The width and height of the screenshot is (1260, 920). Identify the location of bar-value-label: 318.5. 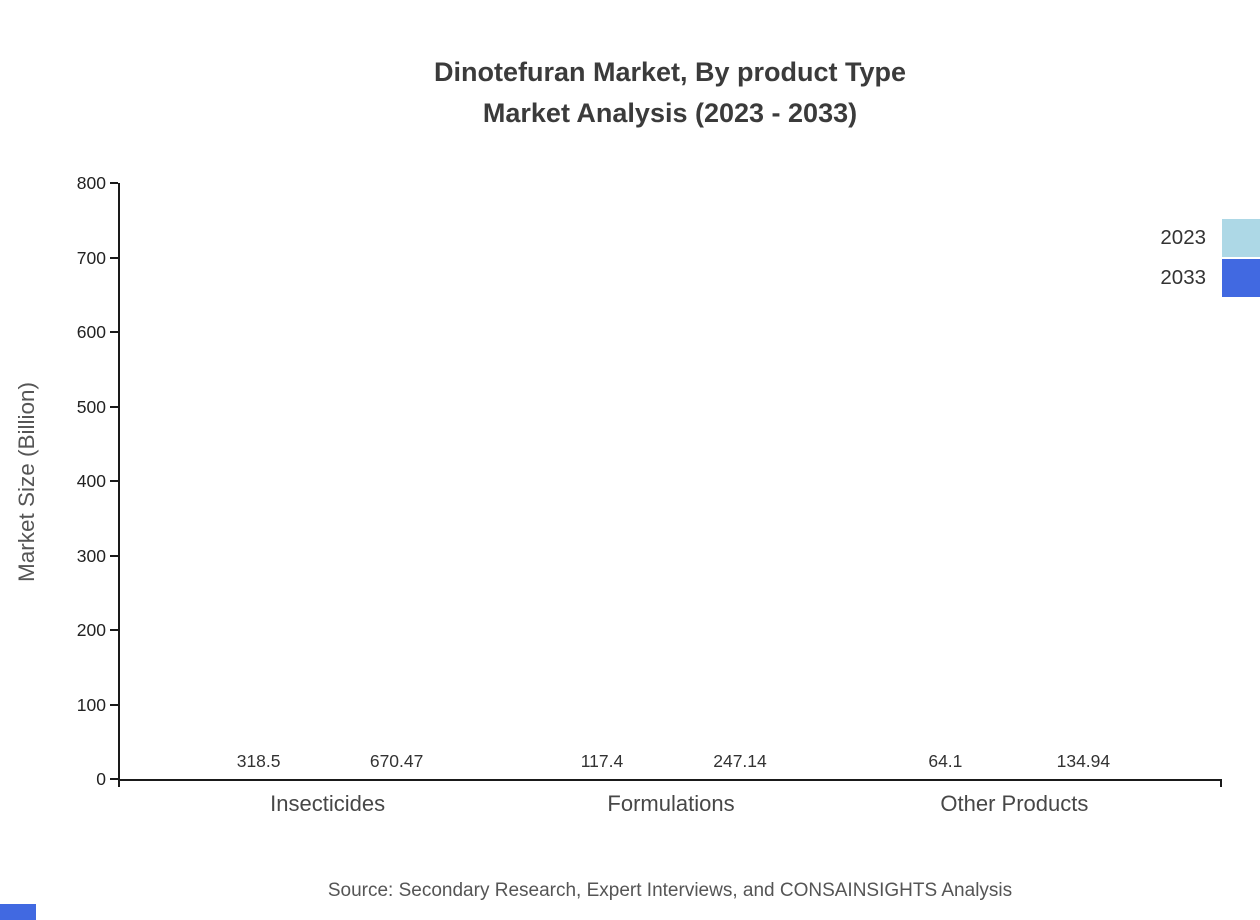
(258, 761).